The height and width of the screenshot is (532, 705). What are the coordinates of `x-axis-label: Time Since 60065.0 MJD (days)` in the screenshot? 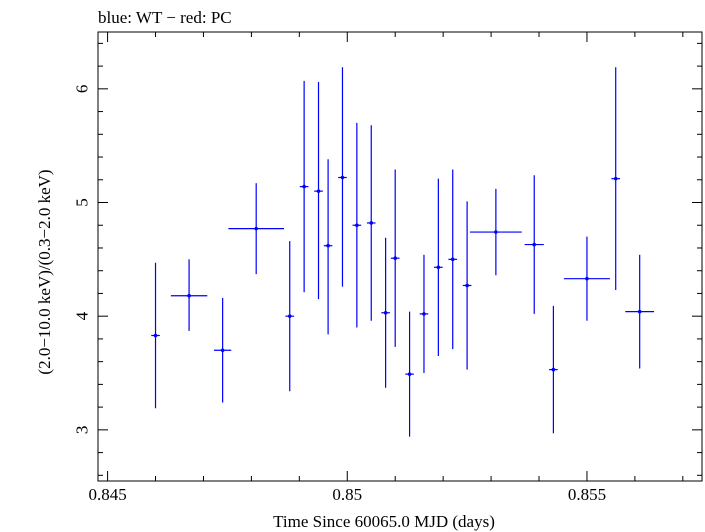 It's located at (384, 521).